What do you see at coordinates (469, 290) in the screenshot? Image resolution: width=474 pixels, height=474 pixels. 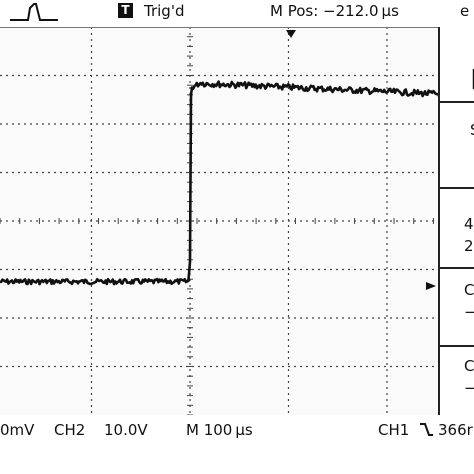 I see `side-menu-item-3-line1: Cc` at bounding box center [469, 290].